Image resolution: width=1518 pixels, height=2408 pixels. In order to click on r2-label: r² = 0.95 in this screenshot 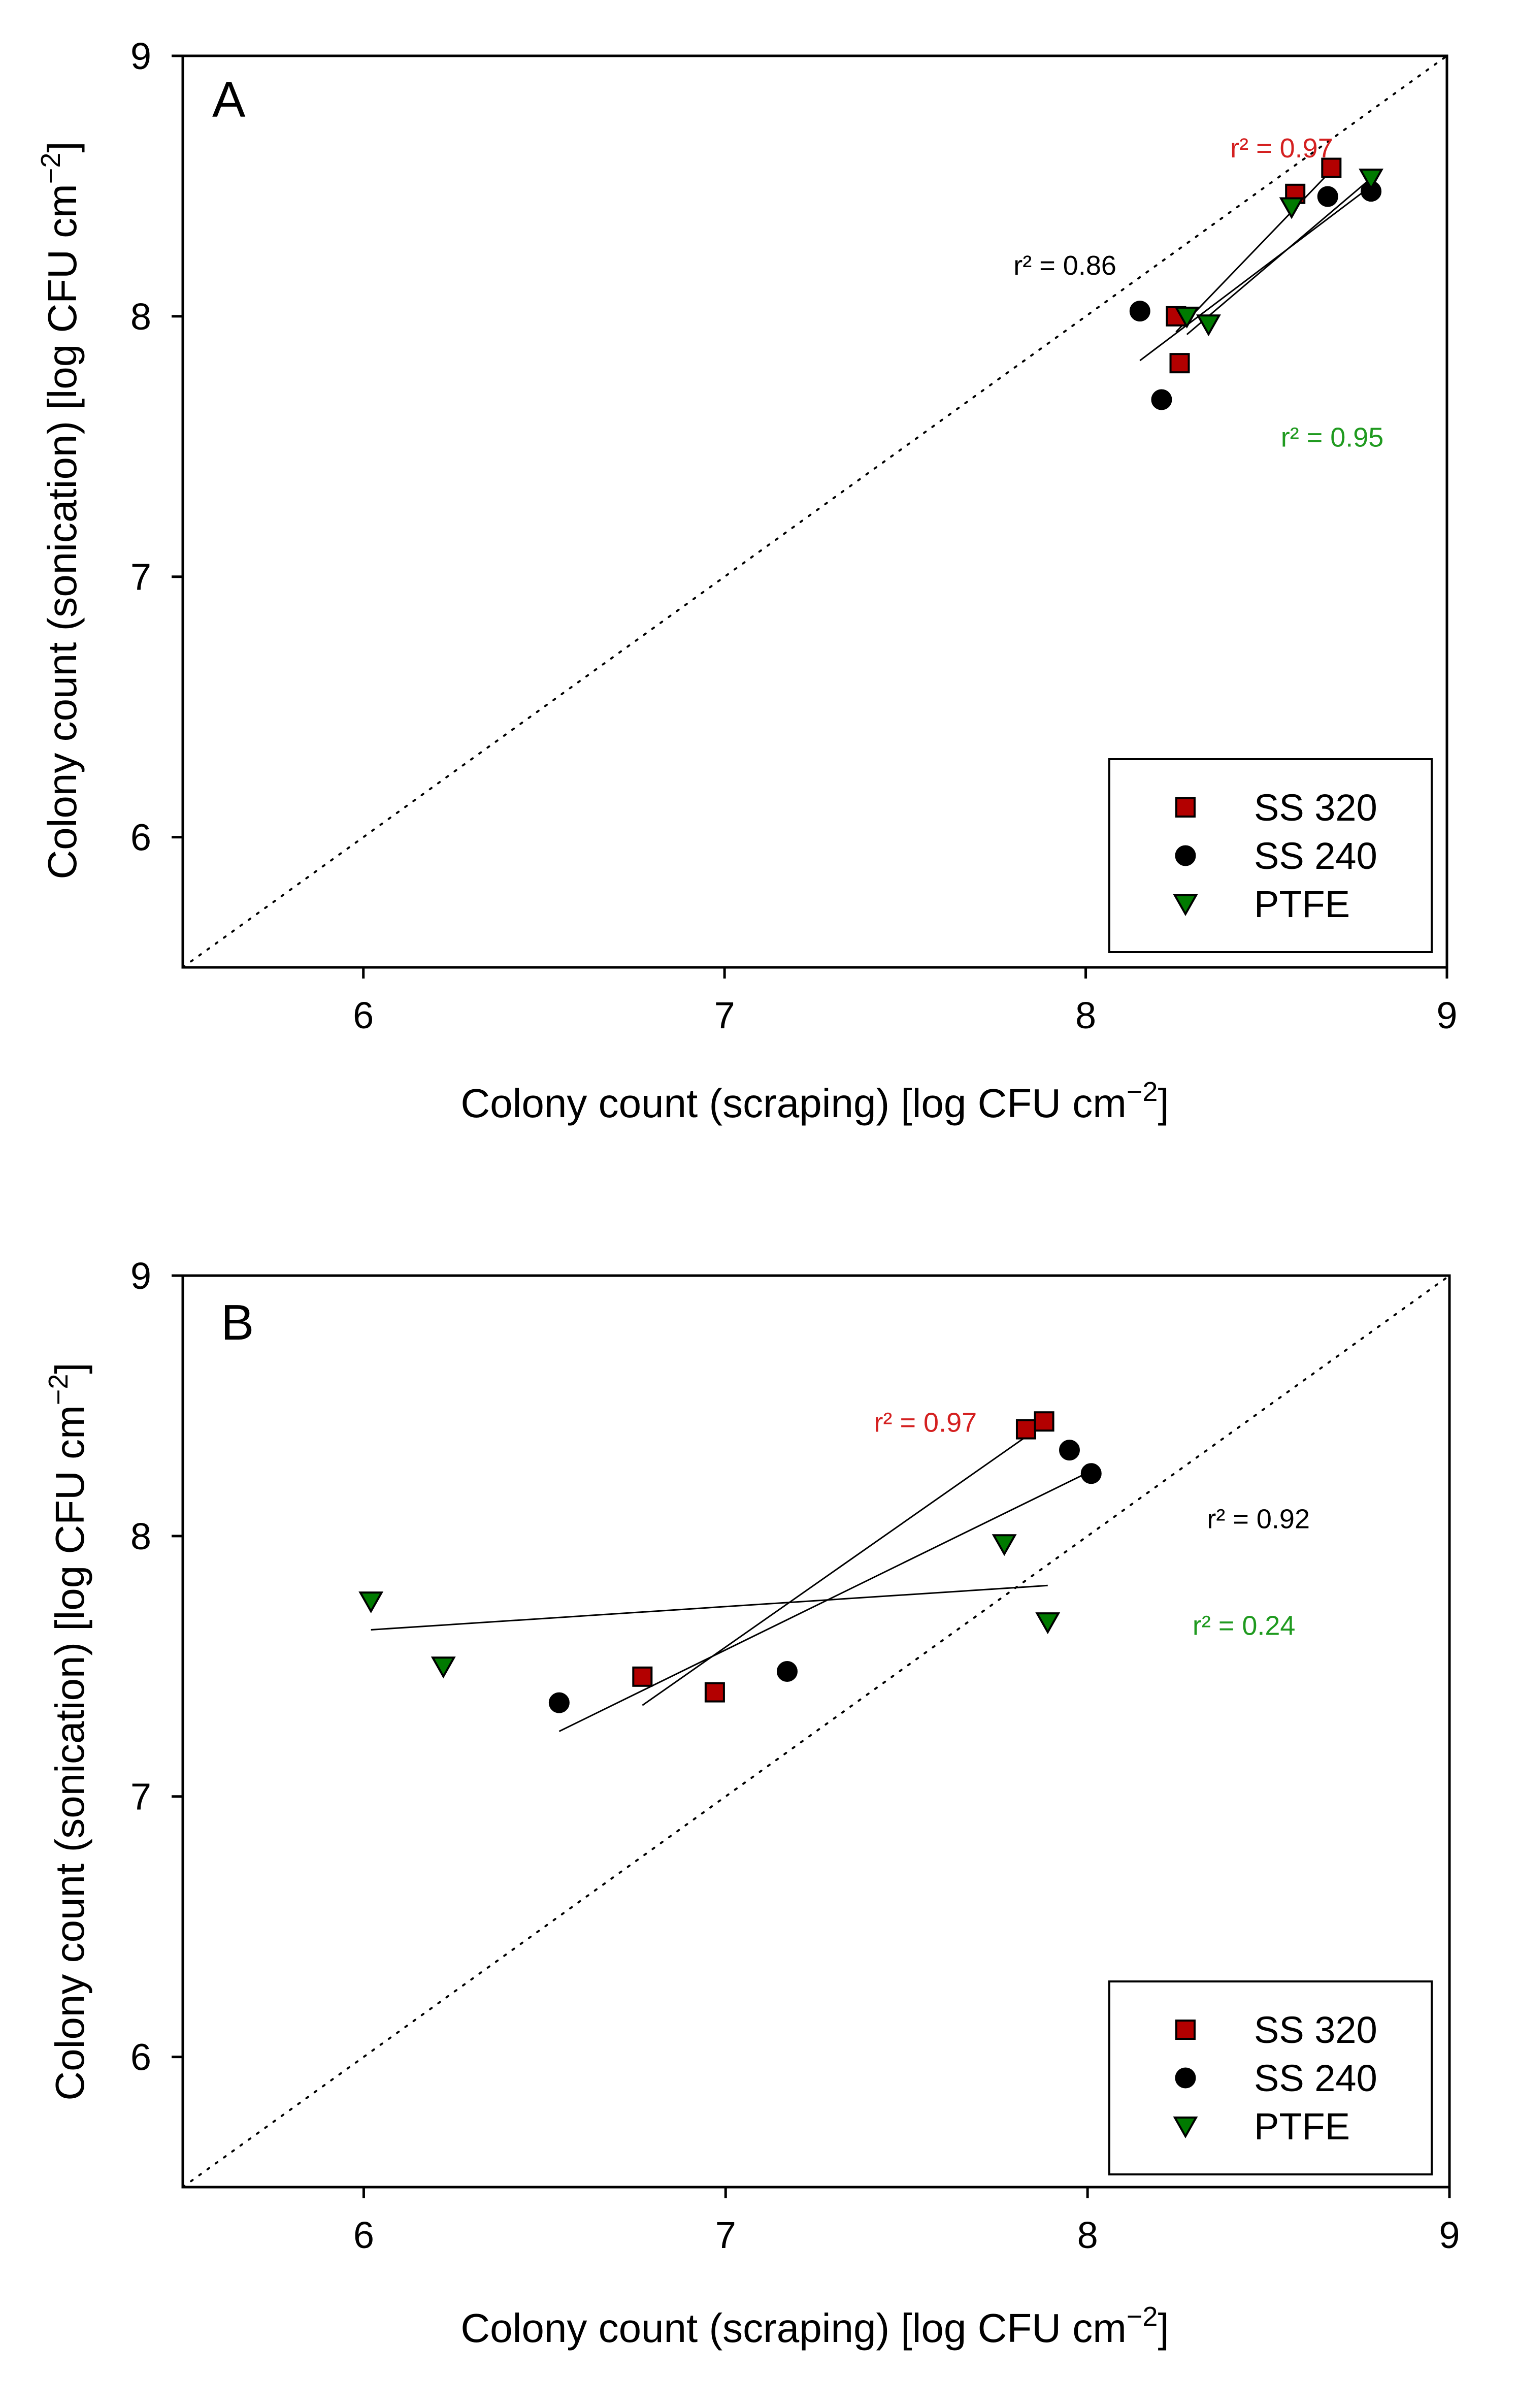, I will do `click(1332, 437)`.